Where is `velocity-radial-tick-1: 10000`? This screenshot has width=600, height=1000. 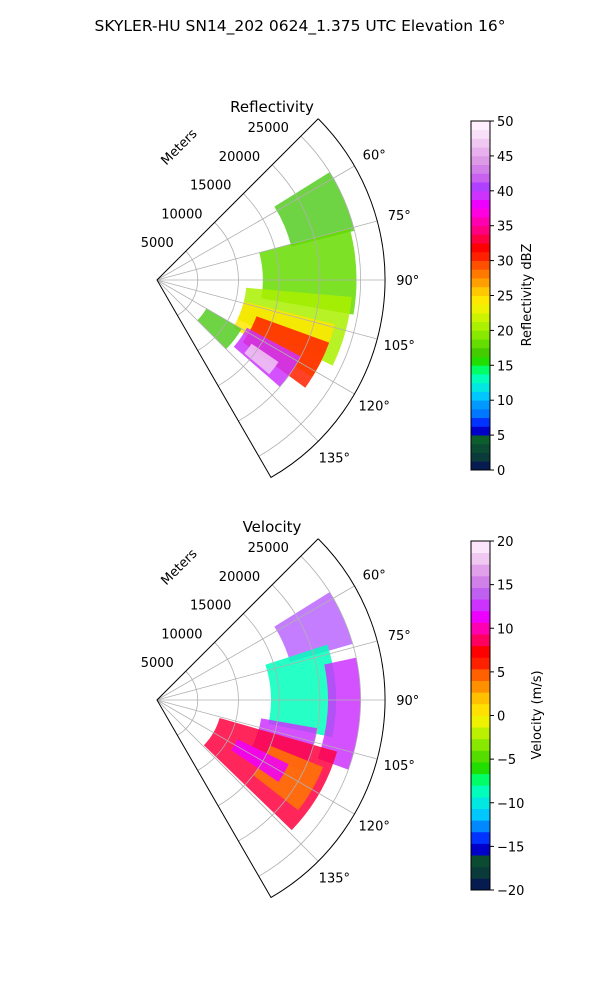 velocity-radial-tick-1: 10000 is located at coordinates (181, 634).